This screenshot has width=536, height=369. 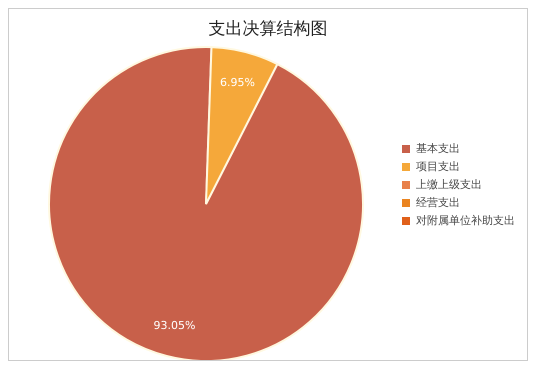 What do you see at coordinates (449, 184) in the screenshot?
I see `legend-label: 上缴上级支出` at bounding box center [449, 184].